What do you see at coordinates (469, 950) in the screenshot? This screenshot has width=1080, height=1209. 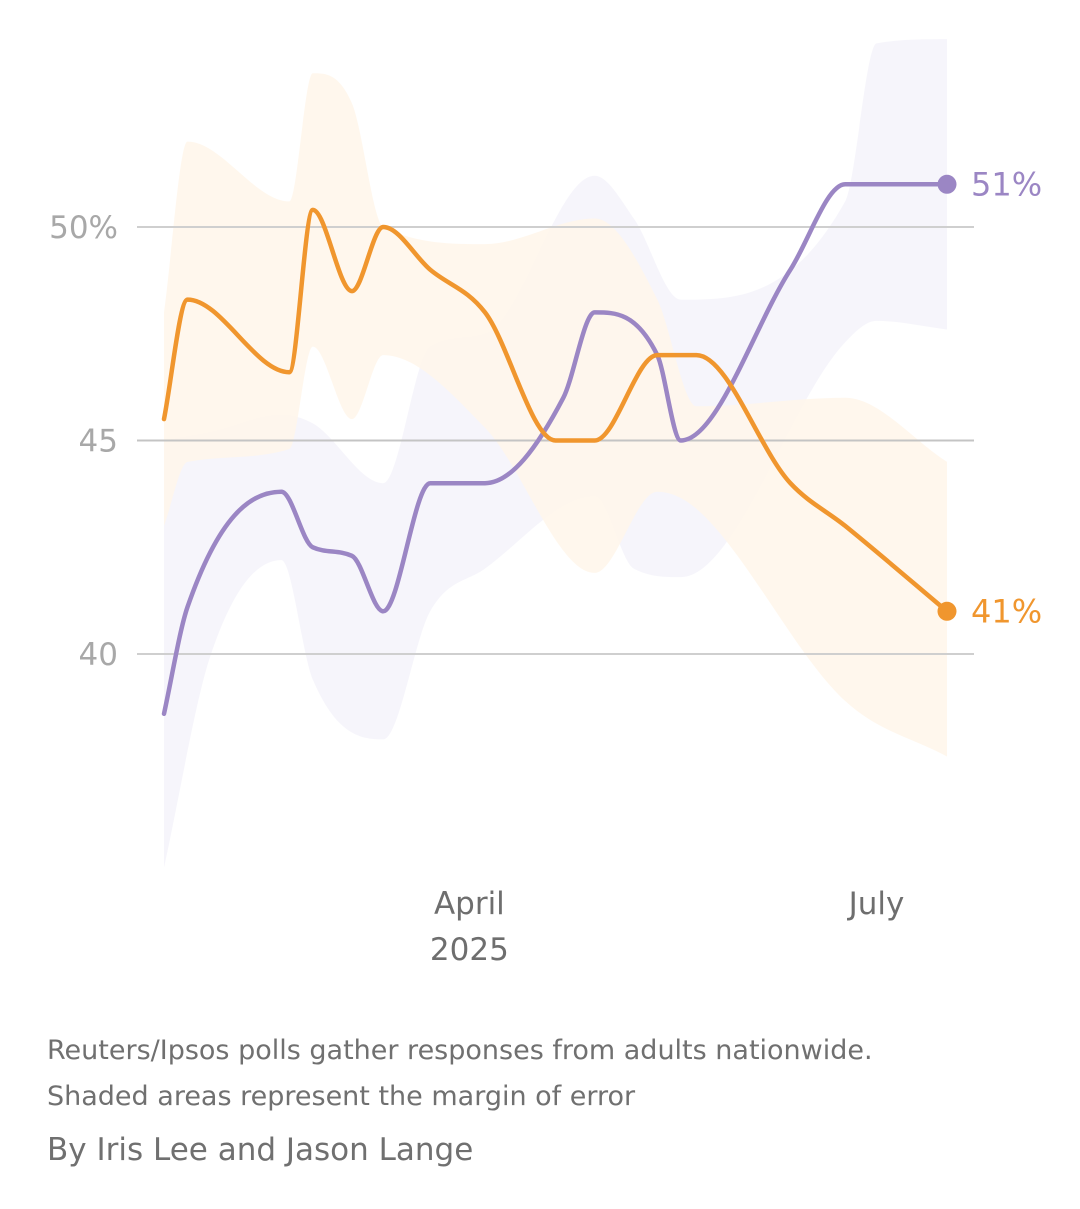 I see `x-tick-label: 2025` at bounding box center [469, 950].